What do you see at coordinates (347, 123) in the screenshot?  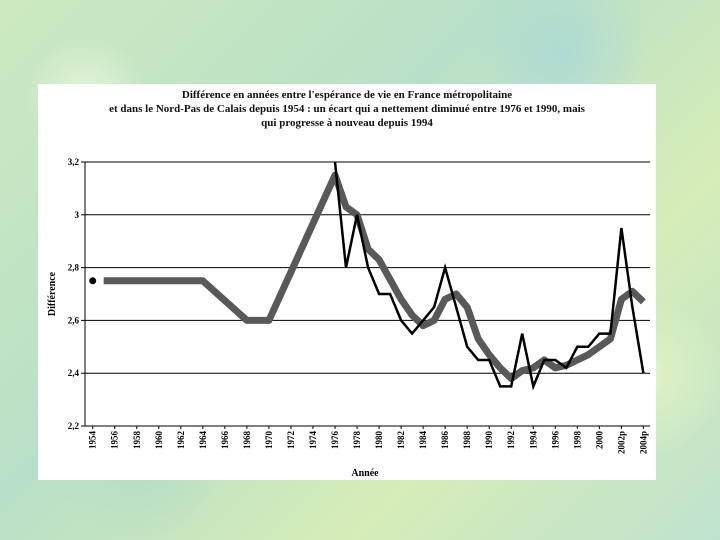 I see `chart-title-line-3: qui progresse à nouveau depuis 1994` at bounding box center [347, 123].